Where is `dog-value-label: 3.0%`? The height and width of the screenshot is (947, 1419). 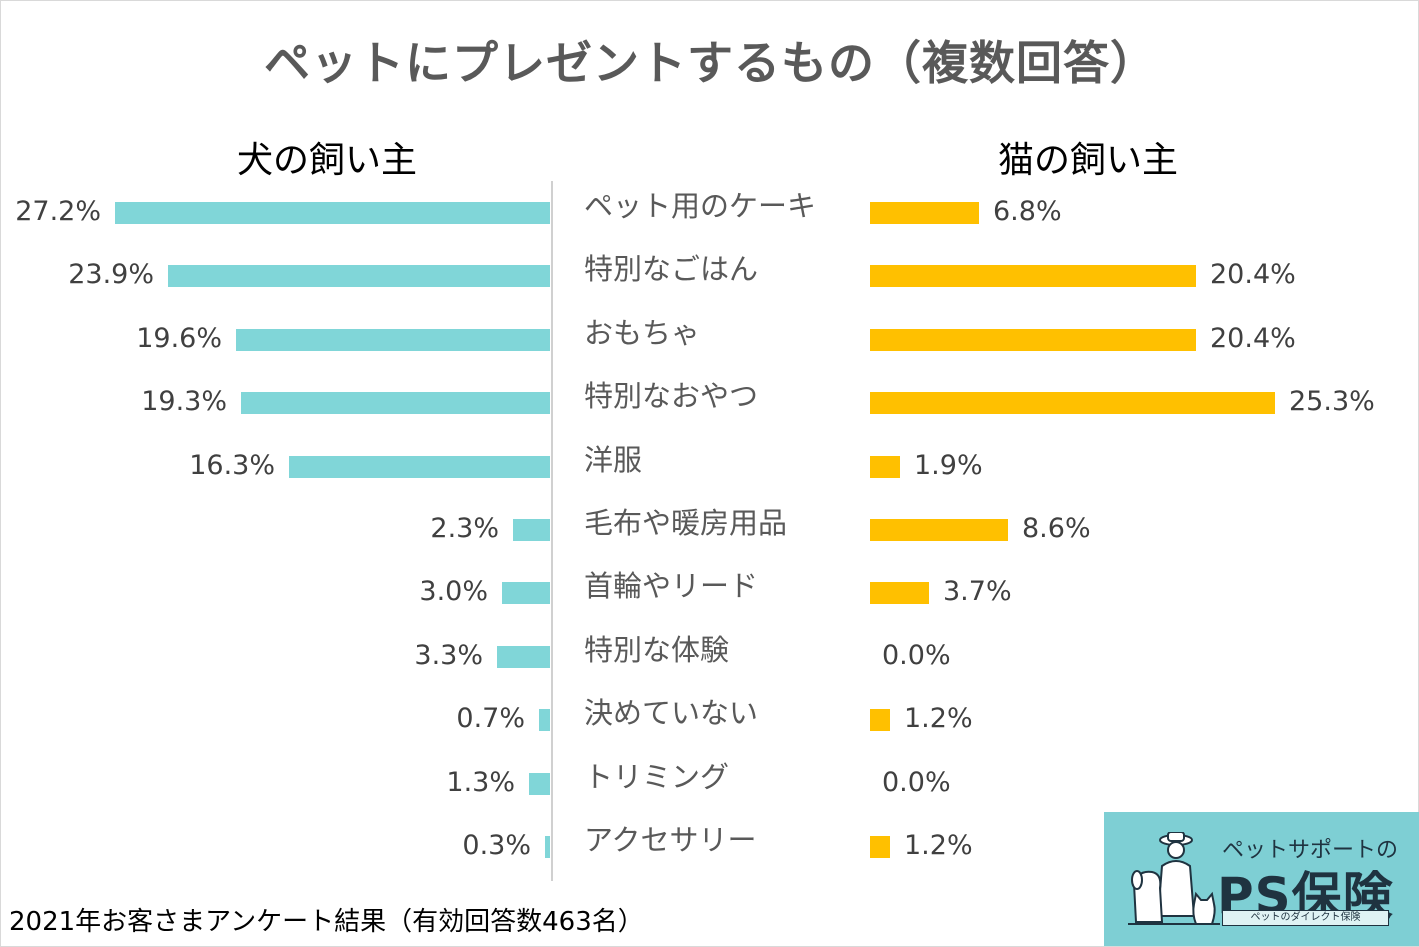 dog-value-label: 3.0% is located at coordinates (453, 591).